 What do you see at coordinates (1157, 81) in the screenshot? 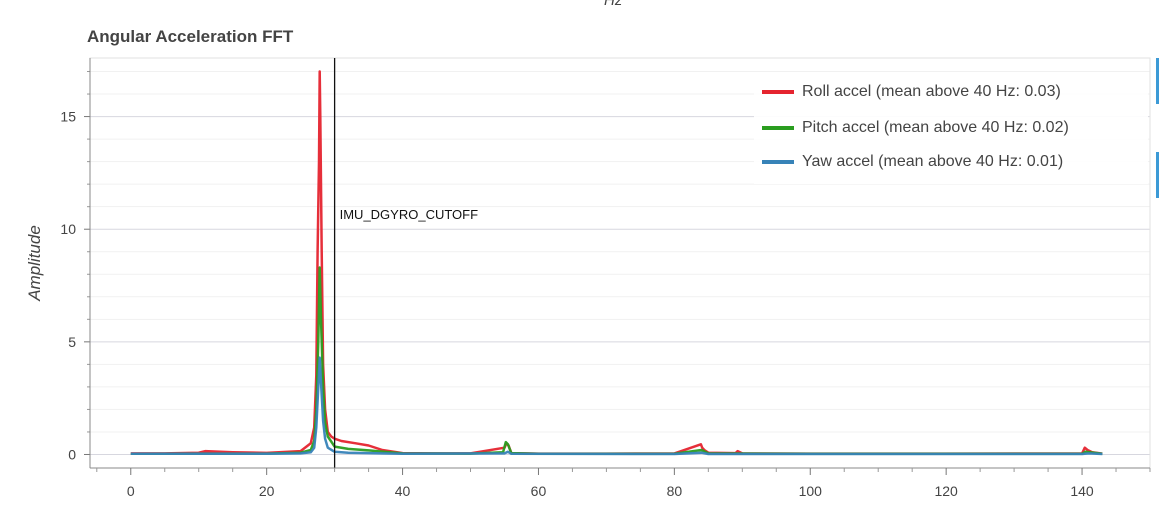
I see `toolbar-marker-top` at bounding box center [1157, 81].